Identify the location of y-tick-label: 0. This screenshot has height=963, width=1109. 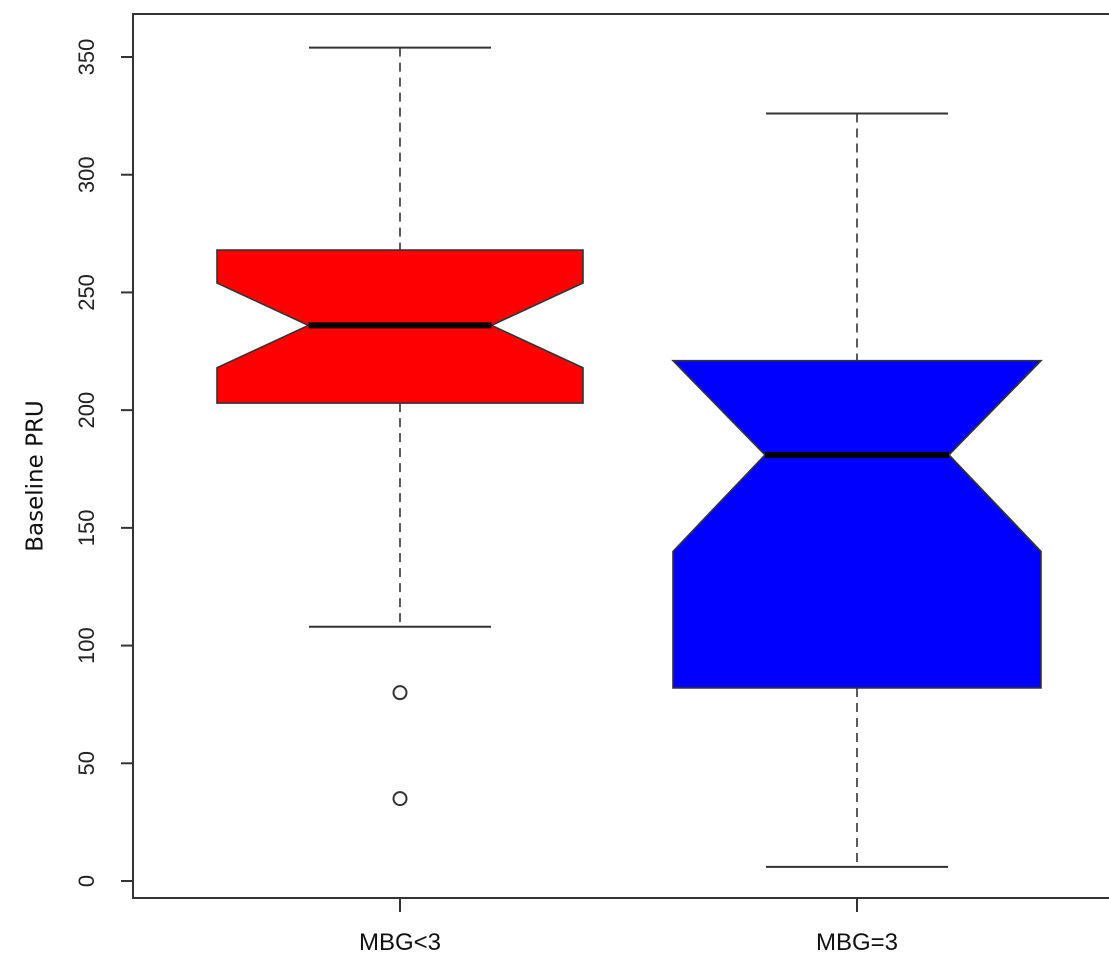
(86, 881).